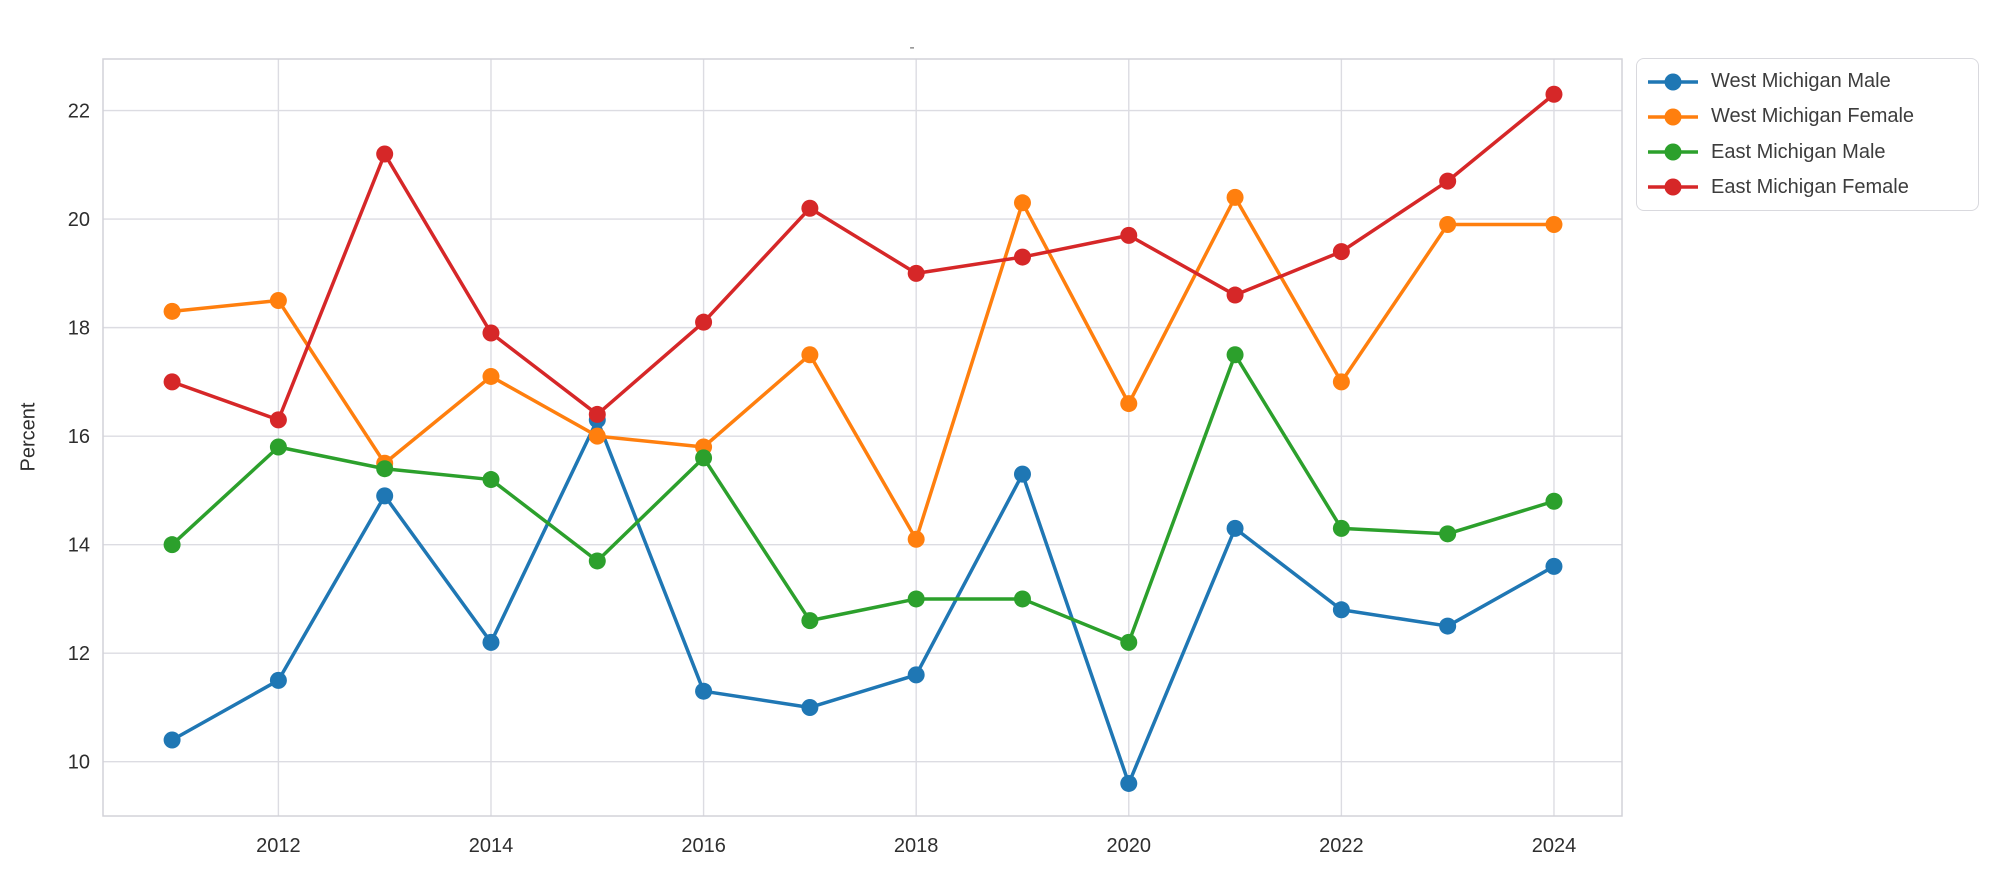 The image size is (2000, 877). What do you see at coordinates (704, 691) in the screenshot?
I see `data-point-west-michigan-male-2016` at bounding box center [704, 691].